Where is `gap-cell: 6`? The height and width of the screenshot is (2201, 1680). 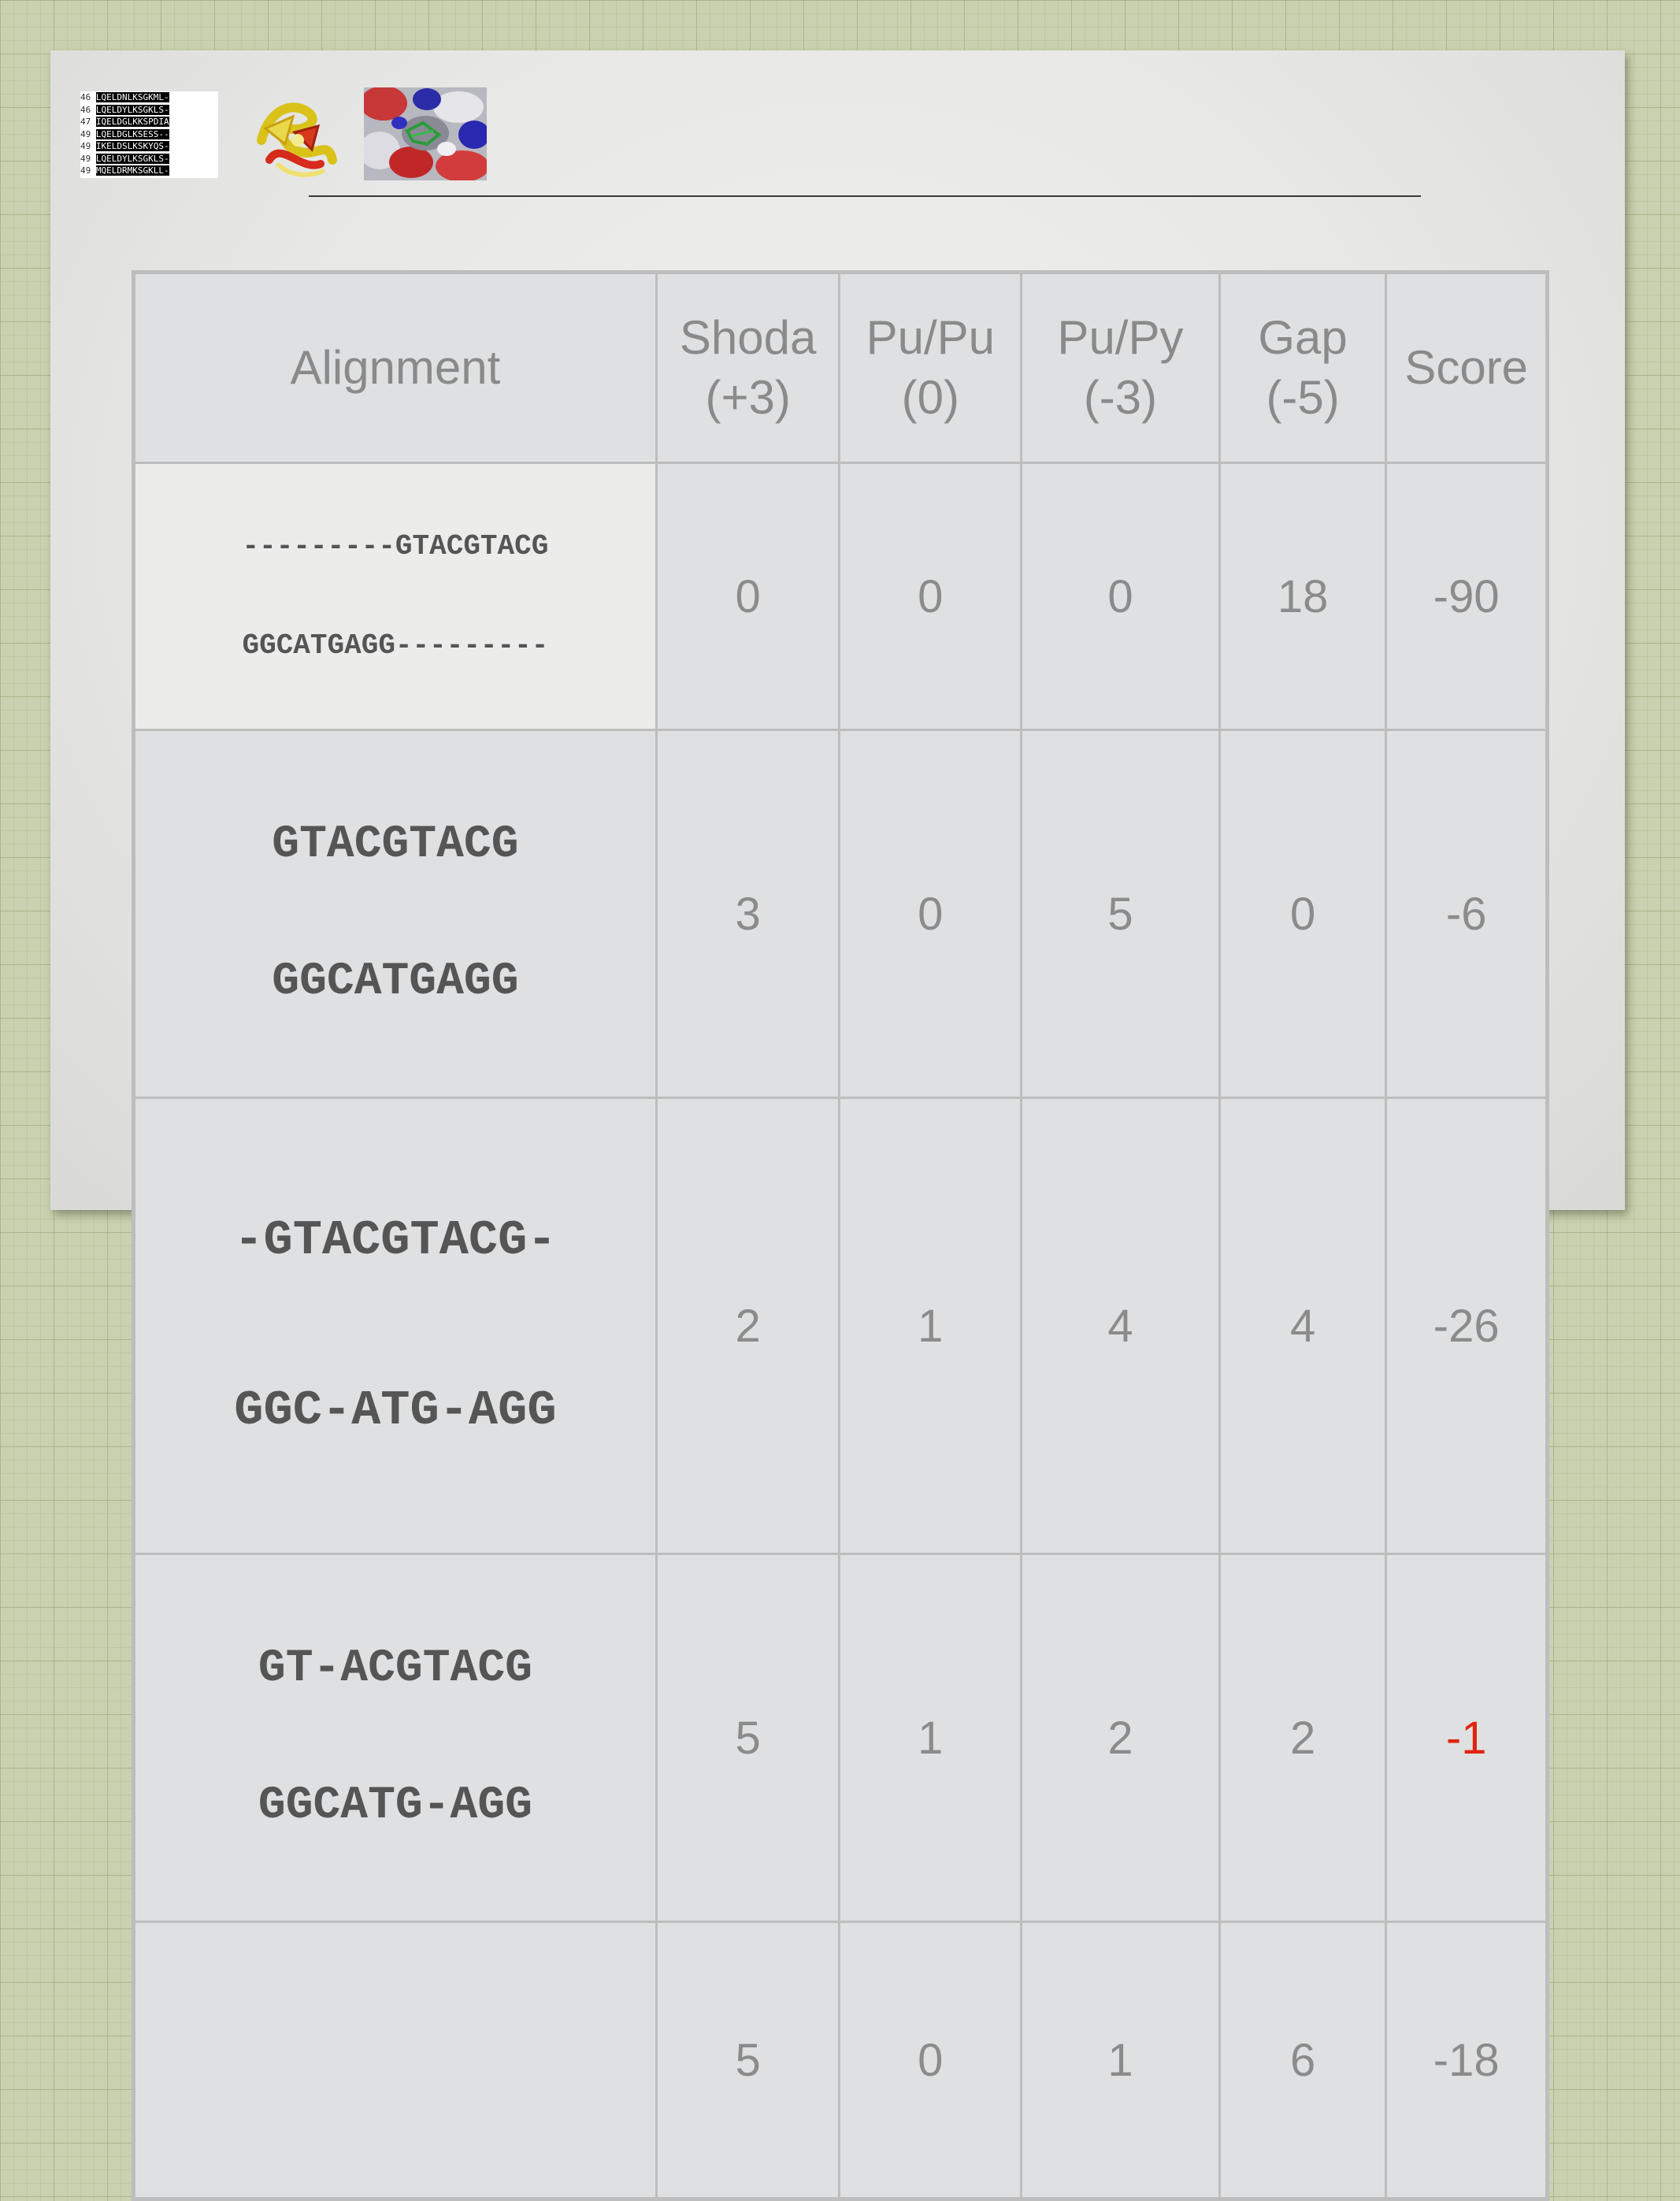
gap-cell: 6 is located at coordinates (1303, 2061).